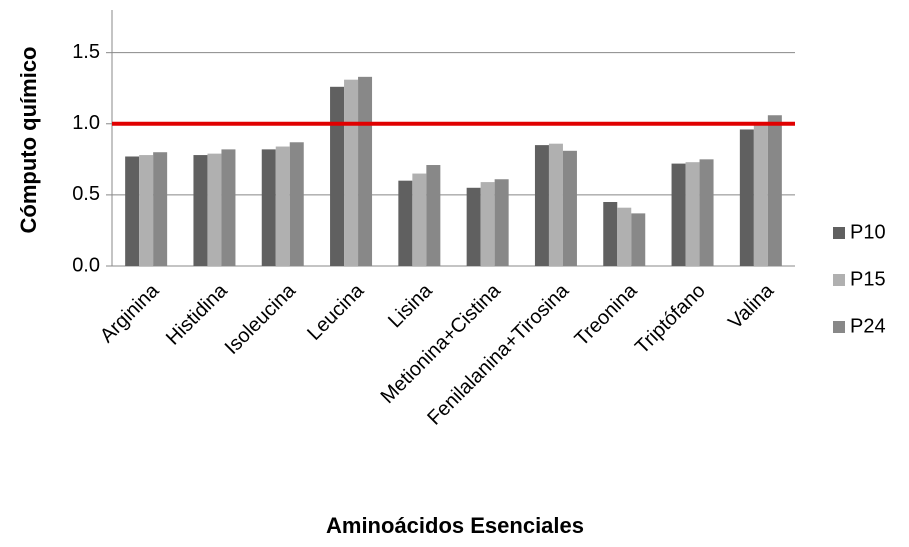  Describe the element at coordinates (410, 305) in the screenshot. I see `x-tick-label: Lisina` at that location.